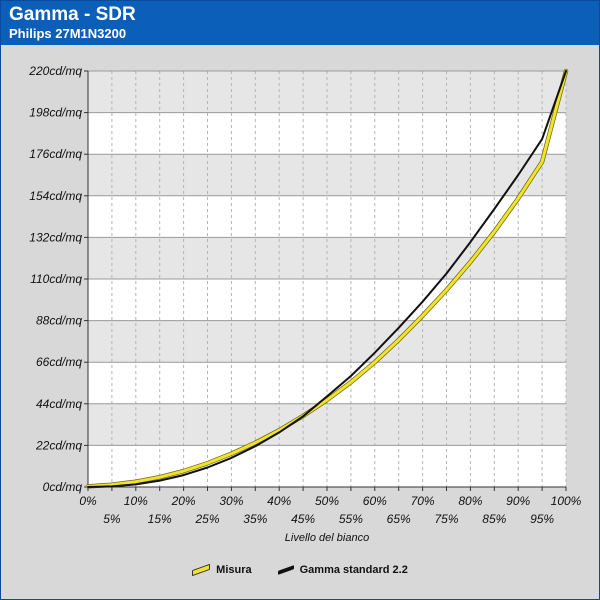  What do you see at coordinates (63, 487) in the screenshot?
I see `y-tick-label: 0cd/mq` at bounding box center [63, 487].